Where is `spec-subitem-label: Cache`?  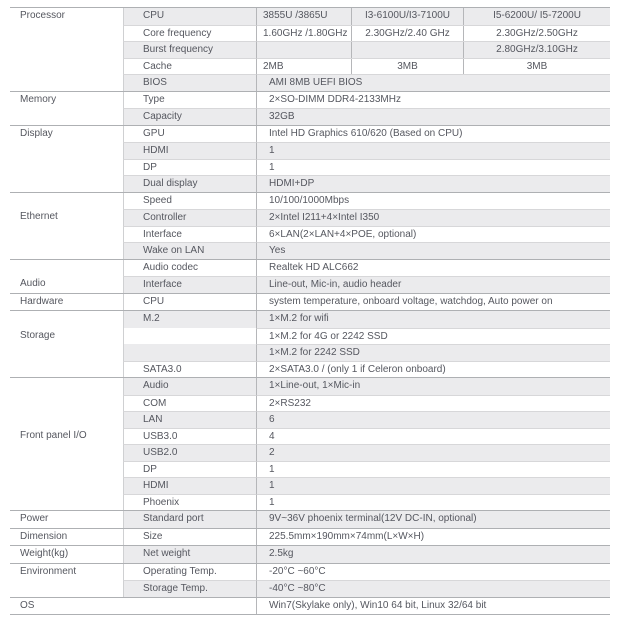 spec-subitem-label: Cache is located at coordinates (189, 65).